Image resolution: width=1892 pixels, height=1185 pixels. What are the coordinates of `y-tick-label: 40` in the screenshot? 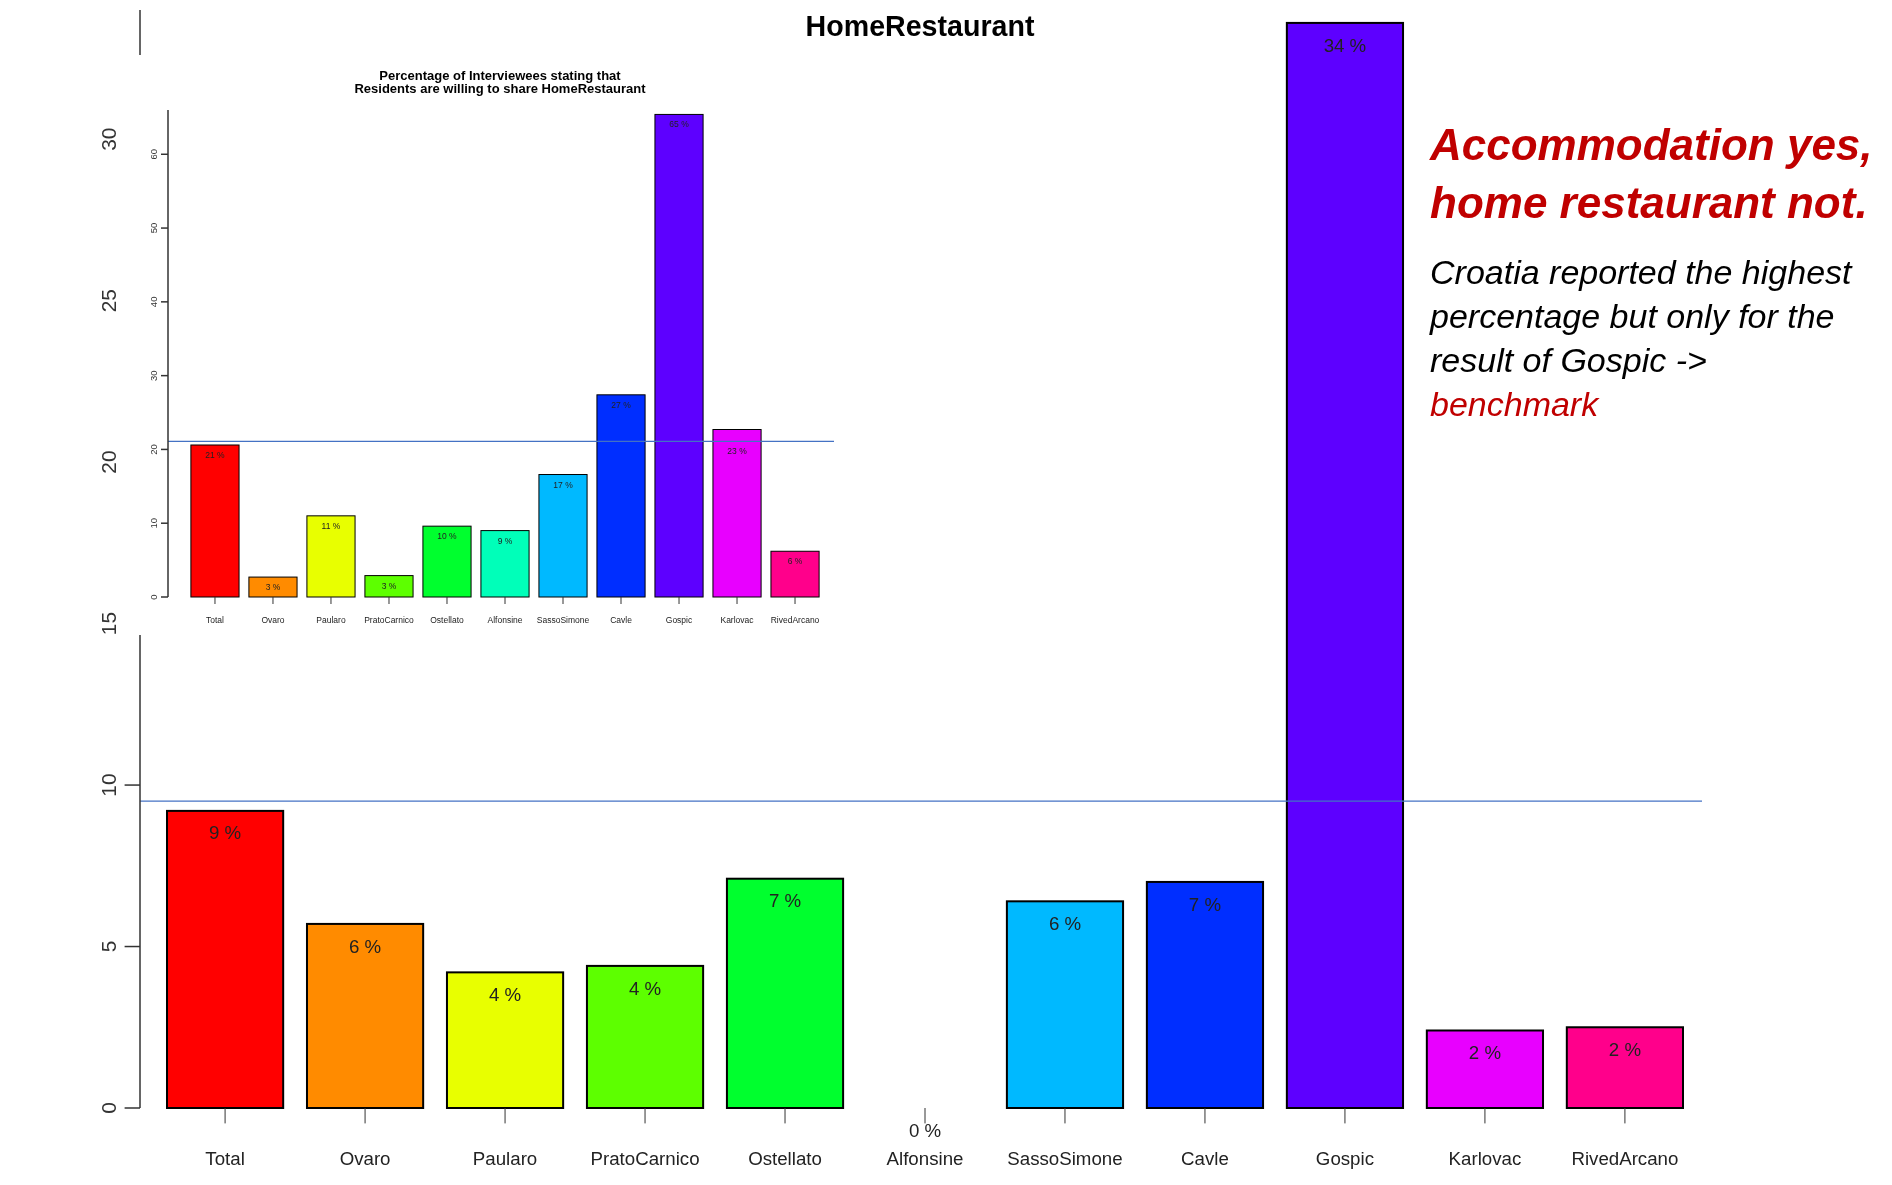 It's located at (153, 302).